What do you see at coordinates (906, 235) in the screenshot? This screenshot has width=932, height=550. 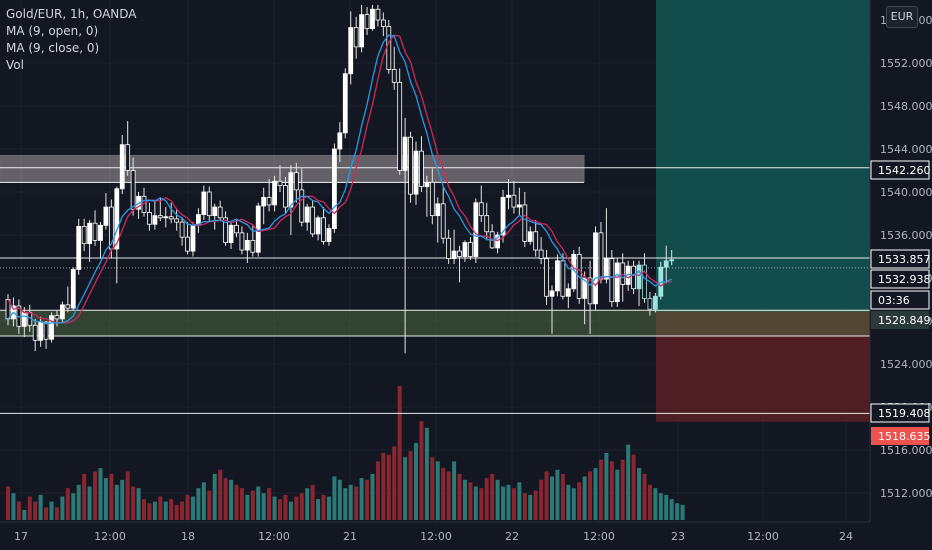 I see `y-tick-label-6: 1536.000` at bounding box center [906, 235].